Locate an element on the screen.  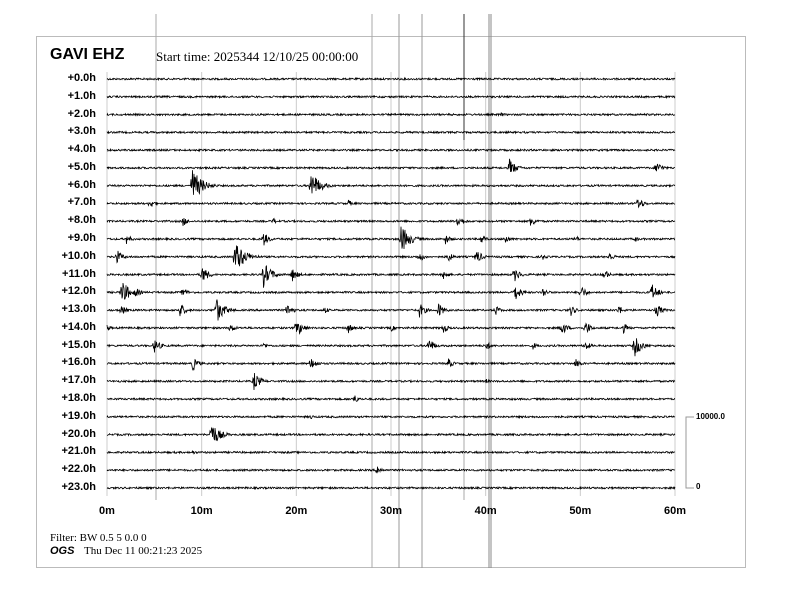
row-label: +22.0h is located at coordinates (78, 469).